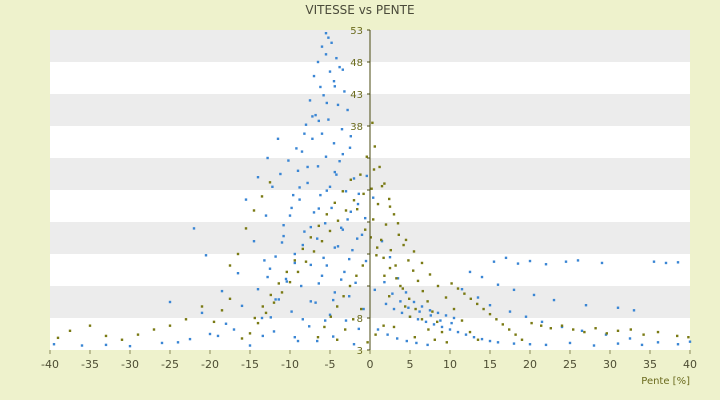 The height and width of the screenshot is (400, 720). I want to click on x-axis-ticks: -40 -35 -30 -25 -20 -15 -10 -5 0 5 10 15 20 25 30 35 40, so click(369, 360).